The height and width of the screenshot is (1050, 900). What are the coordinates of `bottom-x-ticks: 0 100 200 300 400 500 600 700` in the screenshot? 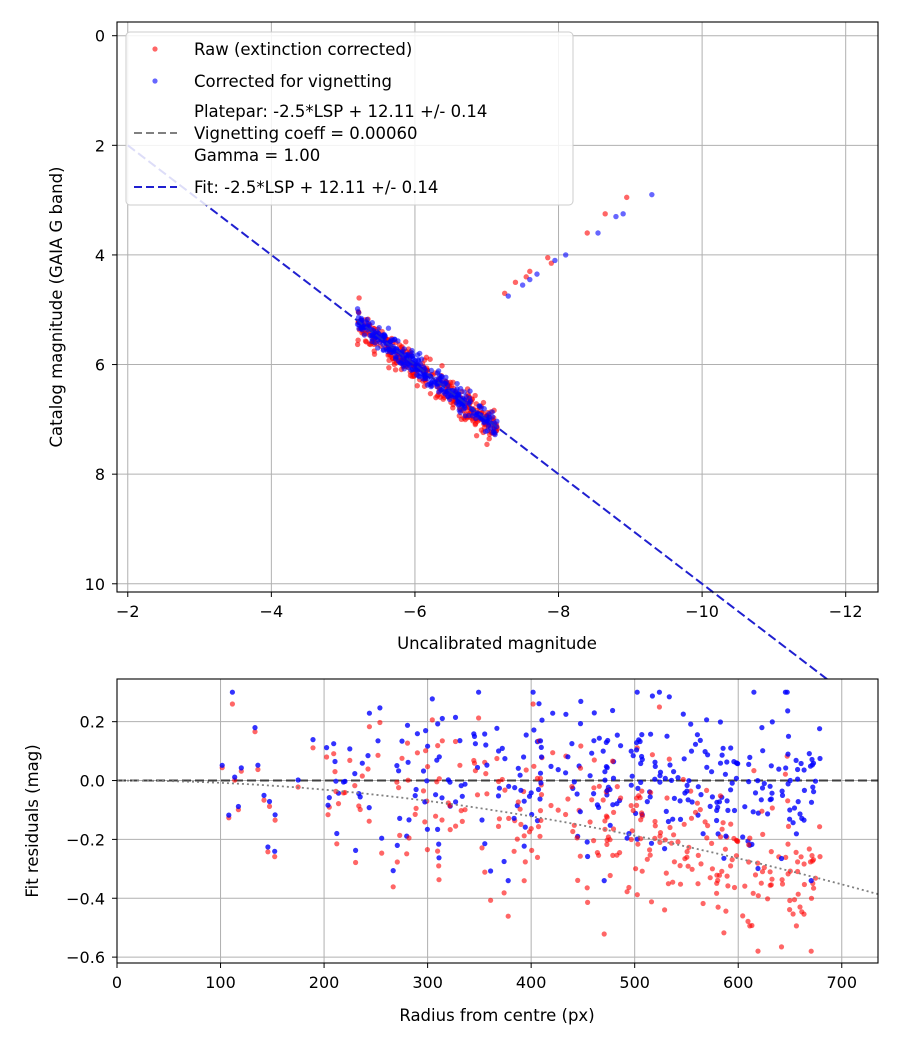 It's located at (484, 977).